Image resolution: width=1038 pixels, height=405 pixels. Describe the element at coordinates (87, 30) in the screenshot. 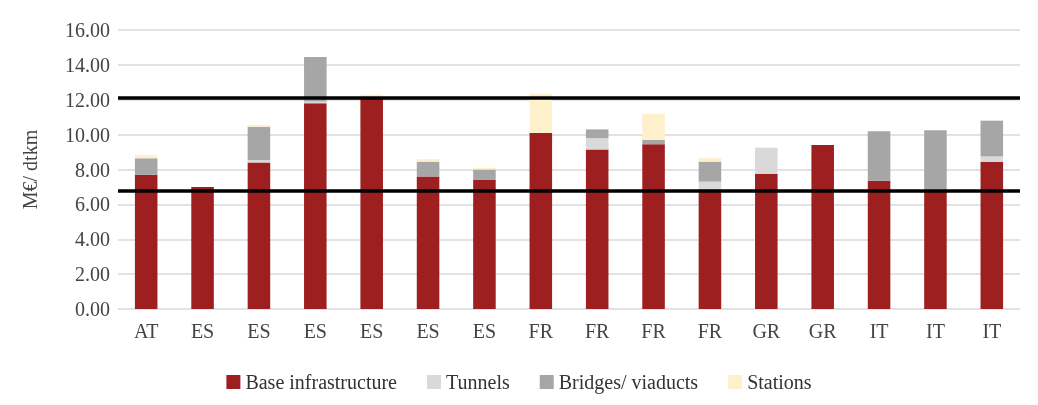

I see `y-tick-label: 16.00` at that location.